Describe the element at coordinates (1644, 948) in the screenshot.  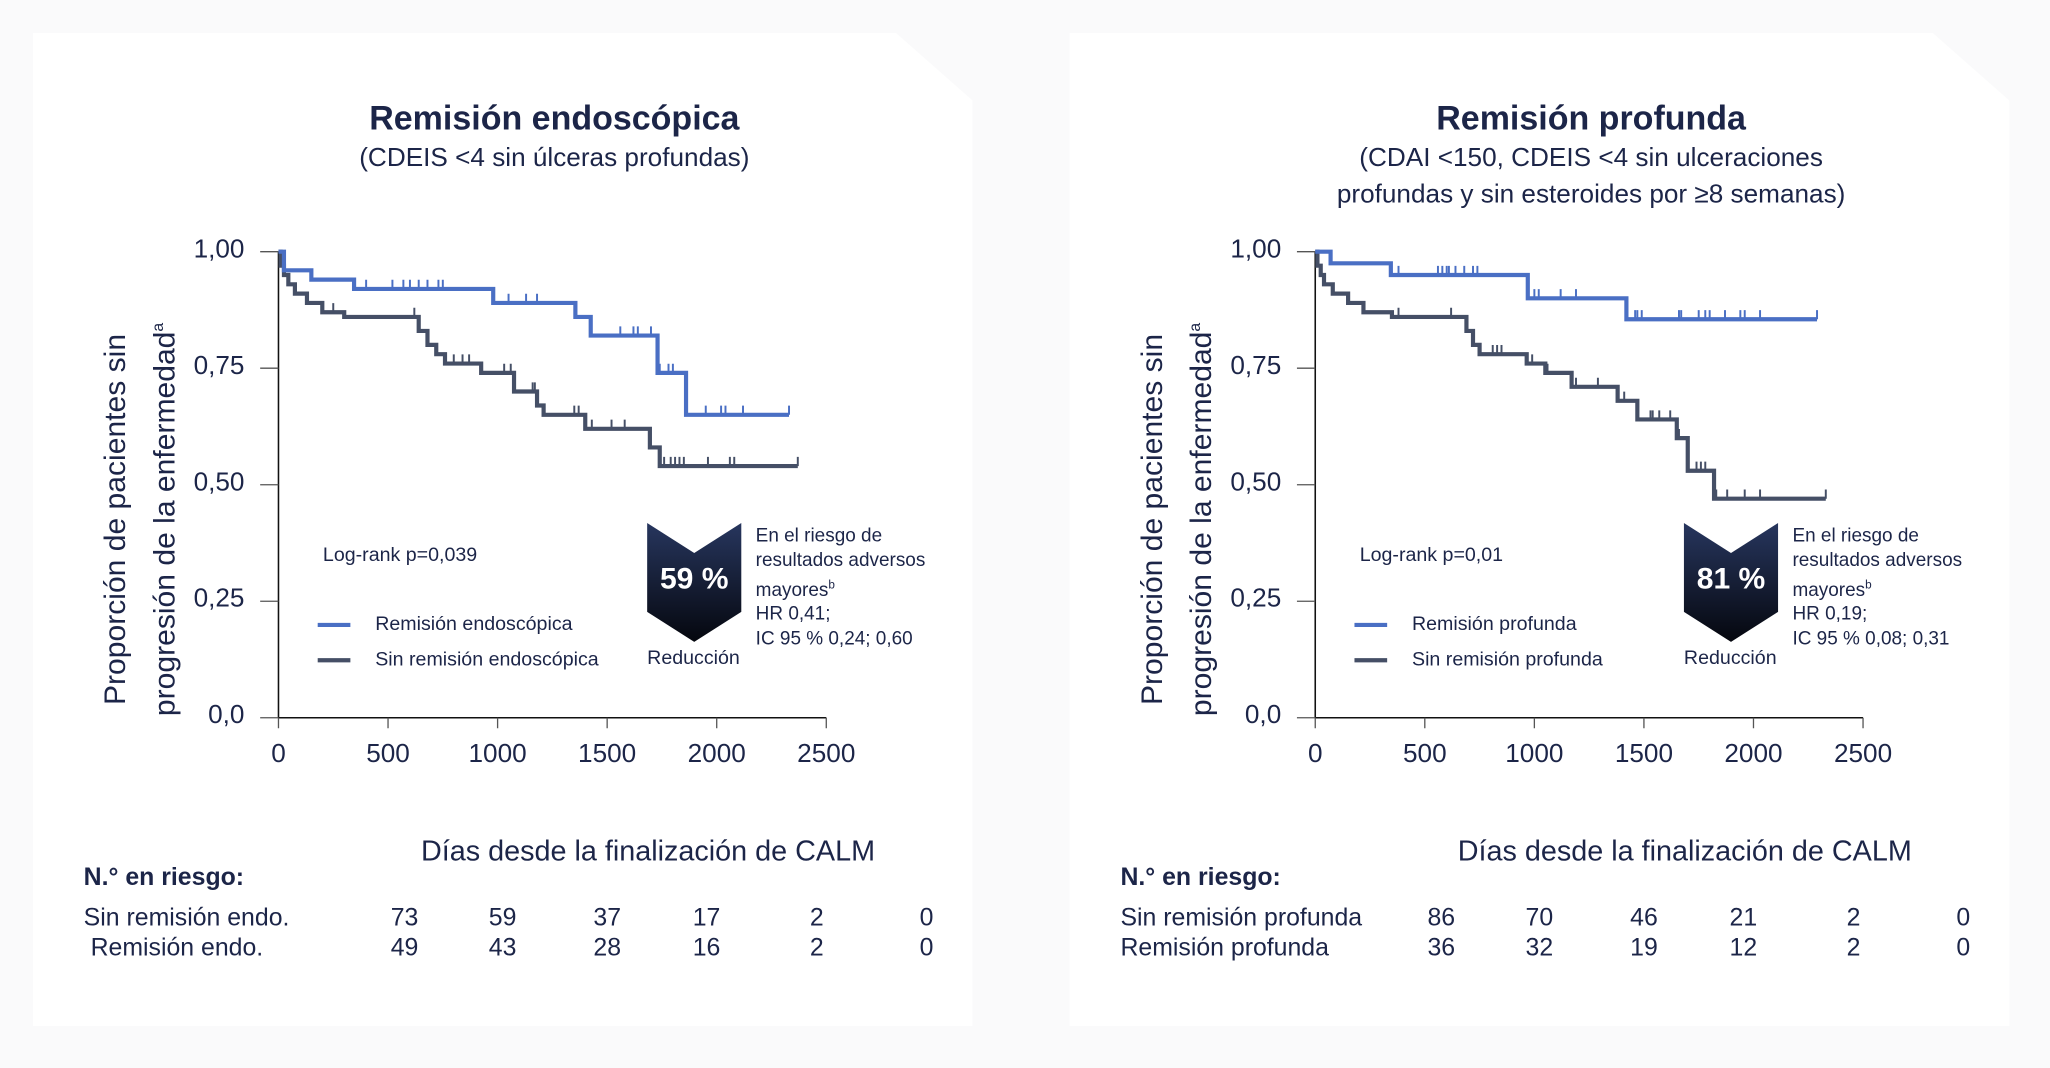
I see `at-risk-value: 19` at that location.